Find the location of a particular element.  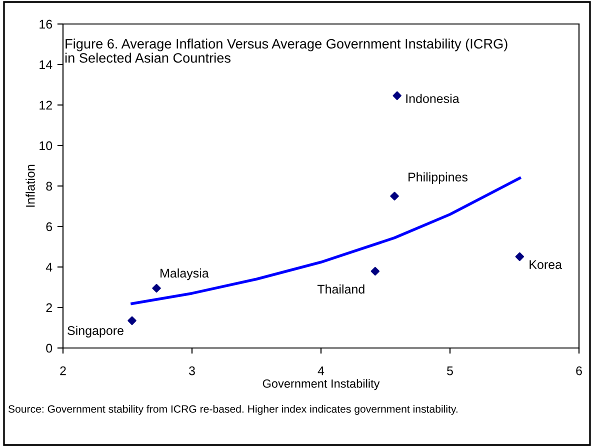

y-axis-title: Inflation is located at coordinates (30, 185).